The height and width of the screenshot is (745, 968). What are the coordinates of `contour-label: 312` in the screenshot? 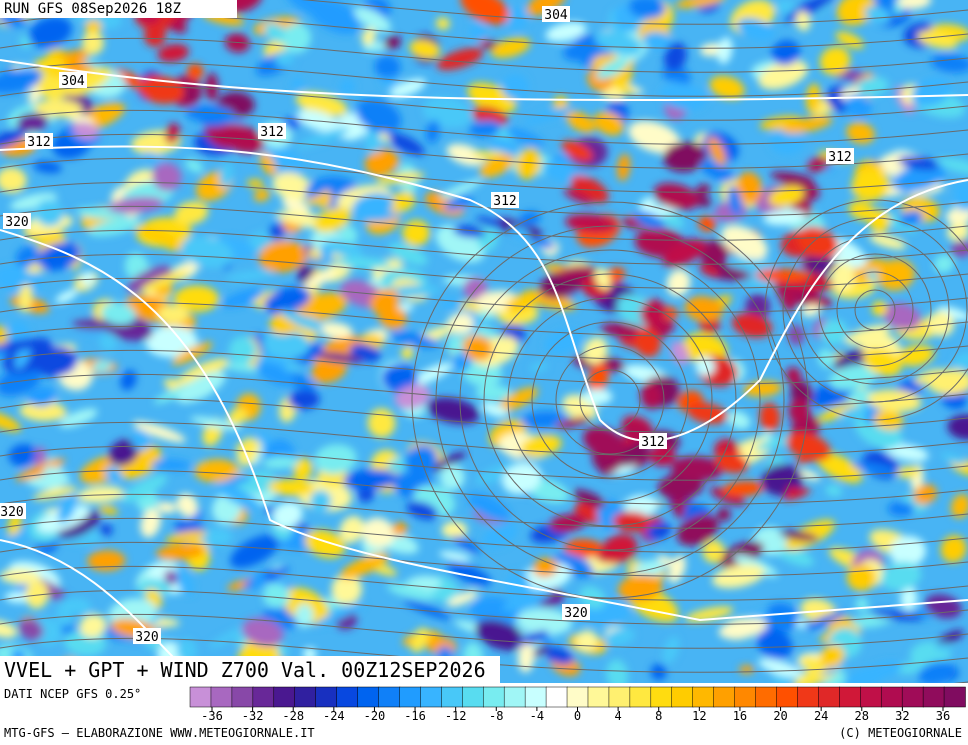 It's located at (504, 201).